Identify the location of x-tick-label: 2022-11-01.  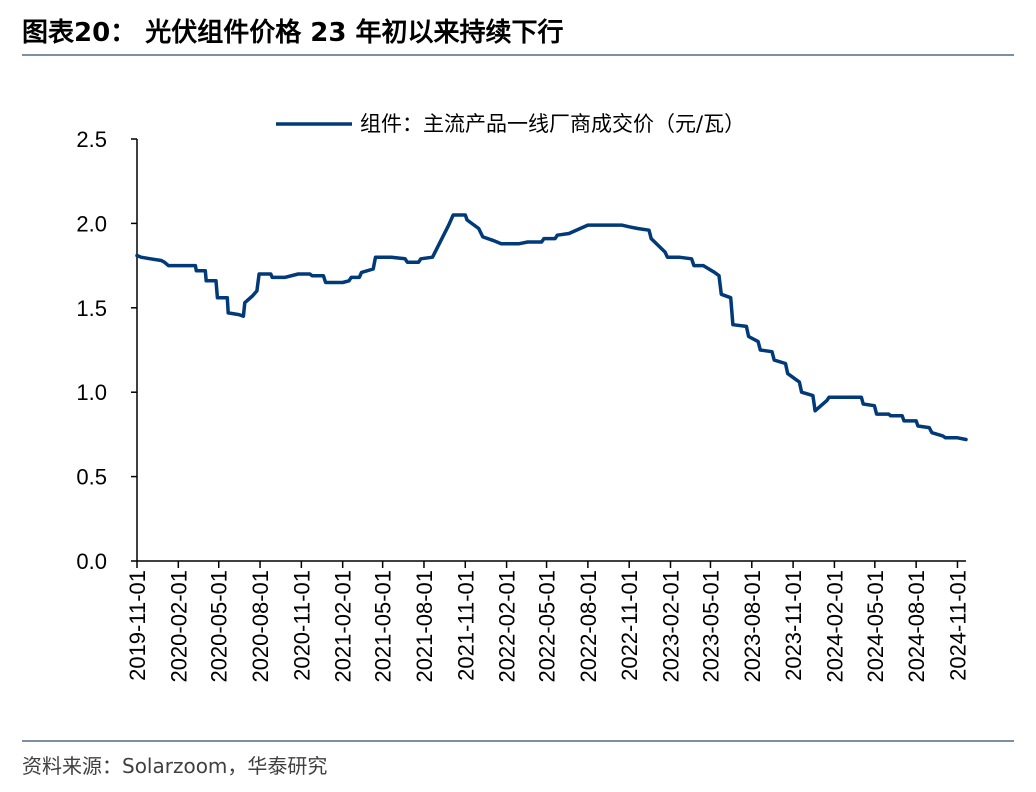
(629, 625).